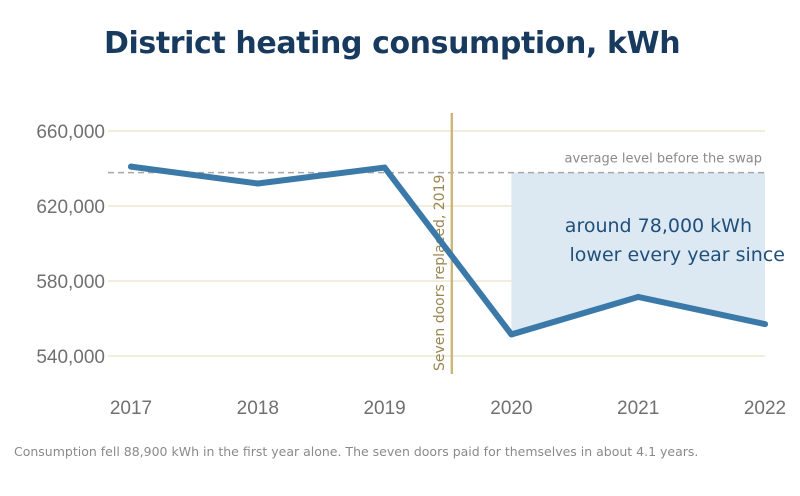  What do you see at coordinates (765, 408) in the screenshot?
I see `x-tick-label: 2022` at bounding box center [765, 408].